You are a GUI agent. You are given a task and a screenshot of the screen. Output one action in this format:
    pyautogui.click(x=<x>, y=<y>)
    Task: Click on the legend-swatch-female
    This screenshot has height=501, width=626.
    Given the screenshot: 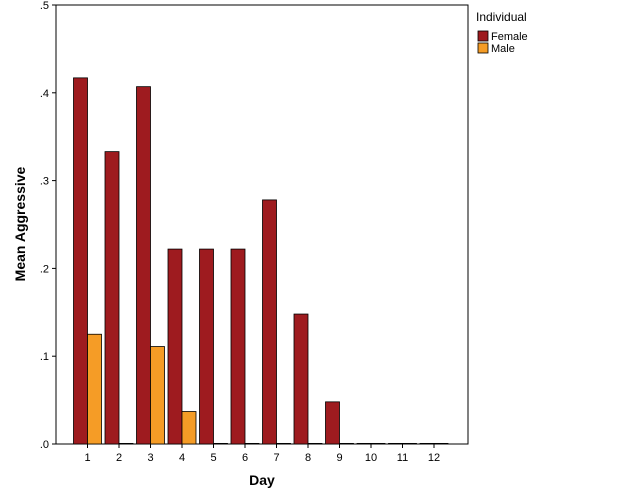 What is the action you would take?
    pyautogui.click(x=483, y=36)
    